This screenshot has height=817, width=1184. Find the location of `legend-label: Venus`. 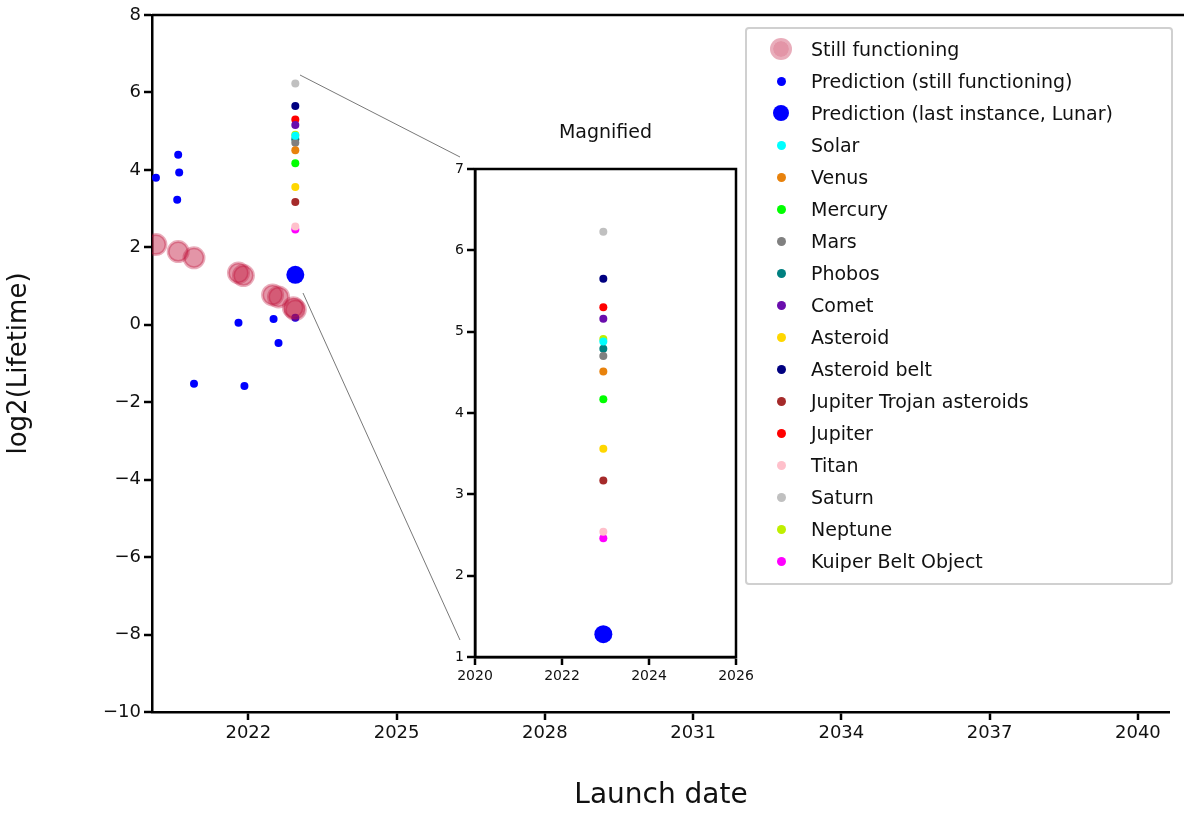

legend-label: Venus is located at coordinates (840, 177).